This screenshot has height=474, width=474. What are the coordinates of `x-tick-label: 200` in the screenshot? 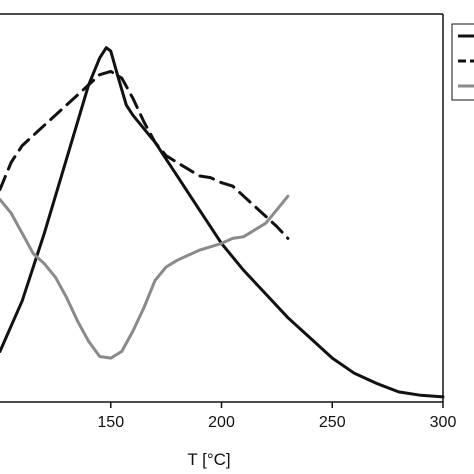 It's located at (221, 422).